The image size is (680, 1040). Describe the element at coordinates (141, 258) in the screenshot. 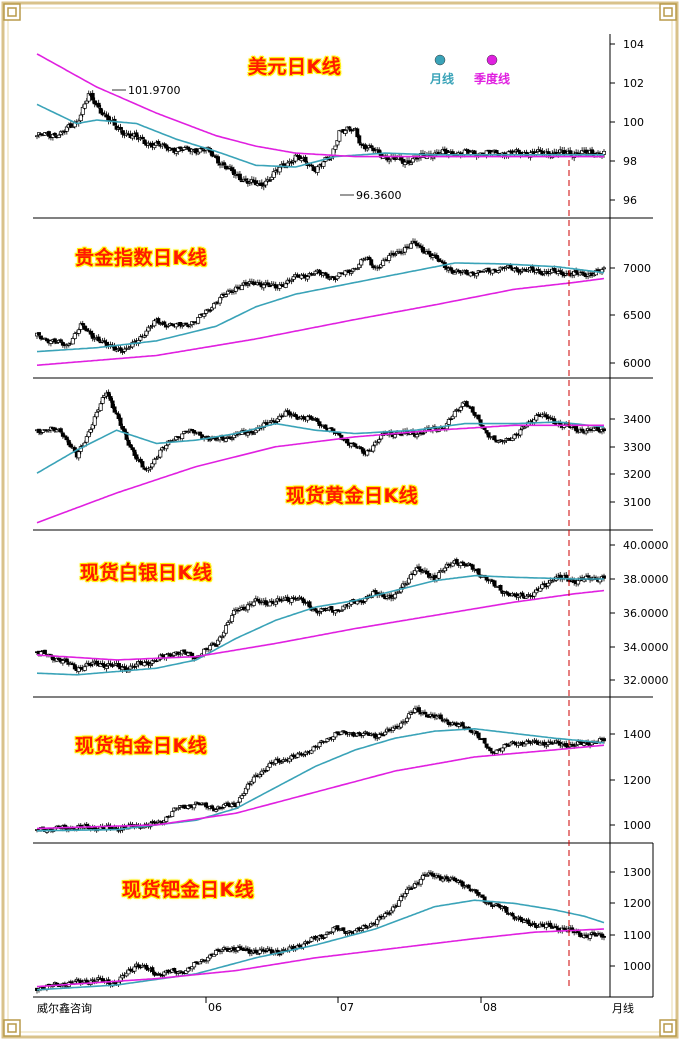

I see `gold-index-chart-title: 贵金指数日K线` at that location.